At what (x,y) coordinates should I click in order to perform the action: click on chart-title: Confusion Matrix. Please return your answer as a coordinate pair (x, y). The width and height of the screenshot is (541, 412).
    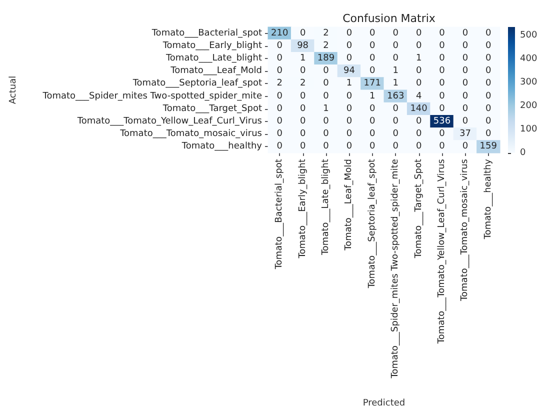
    Looking at the image, I should click on (389, 18).